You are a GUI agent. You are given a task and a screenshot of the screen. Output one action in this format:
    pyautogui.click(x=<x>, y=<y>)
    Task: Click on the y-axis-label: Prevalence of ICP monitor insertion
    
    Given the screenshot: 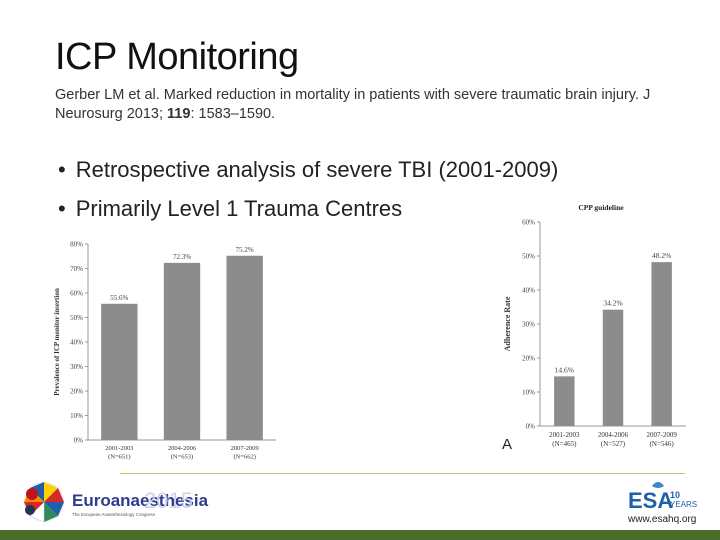 What is the action you would take?
    pyautogui.click(x=57, y=342)
    